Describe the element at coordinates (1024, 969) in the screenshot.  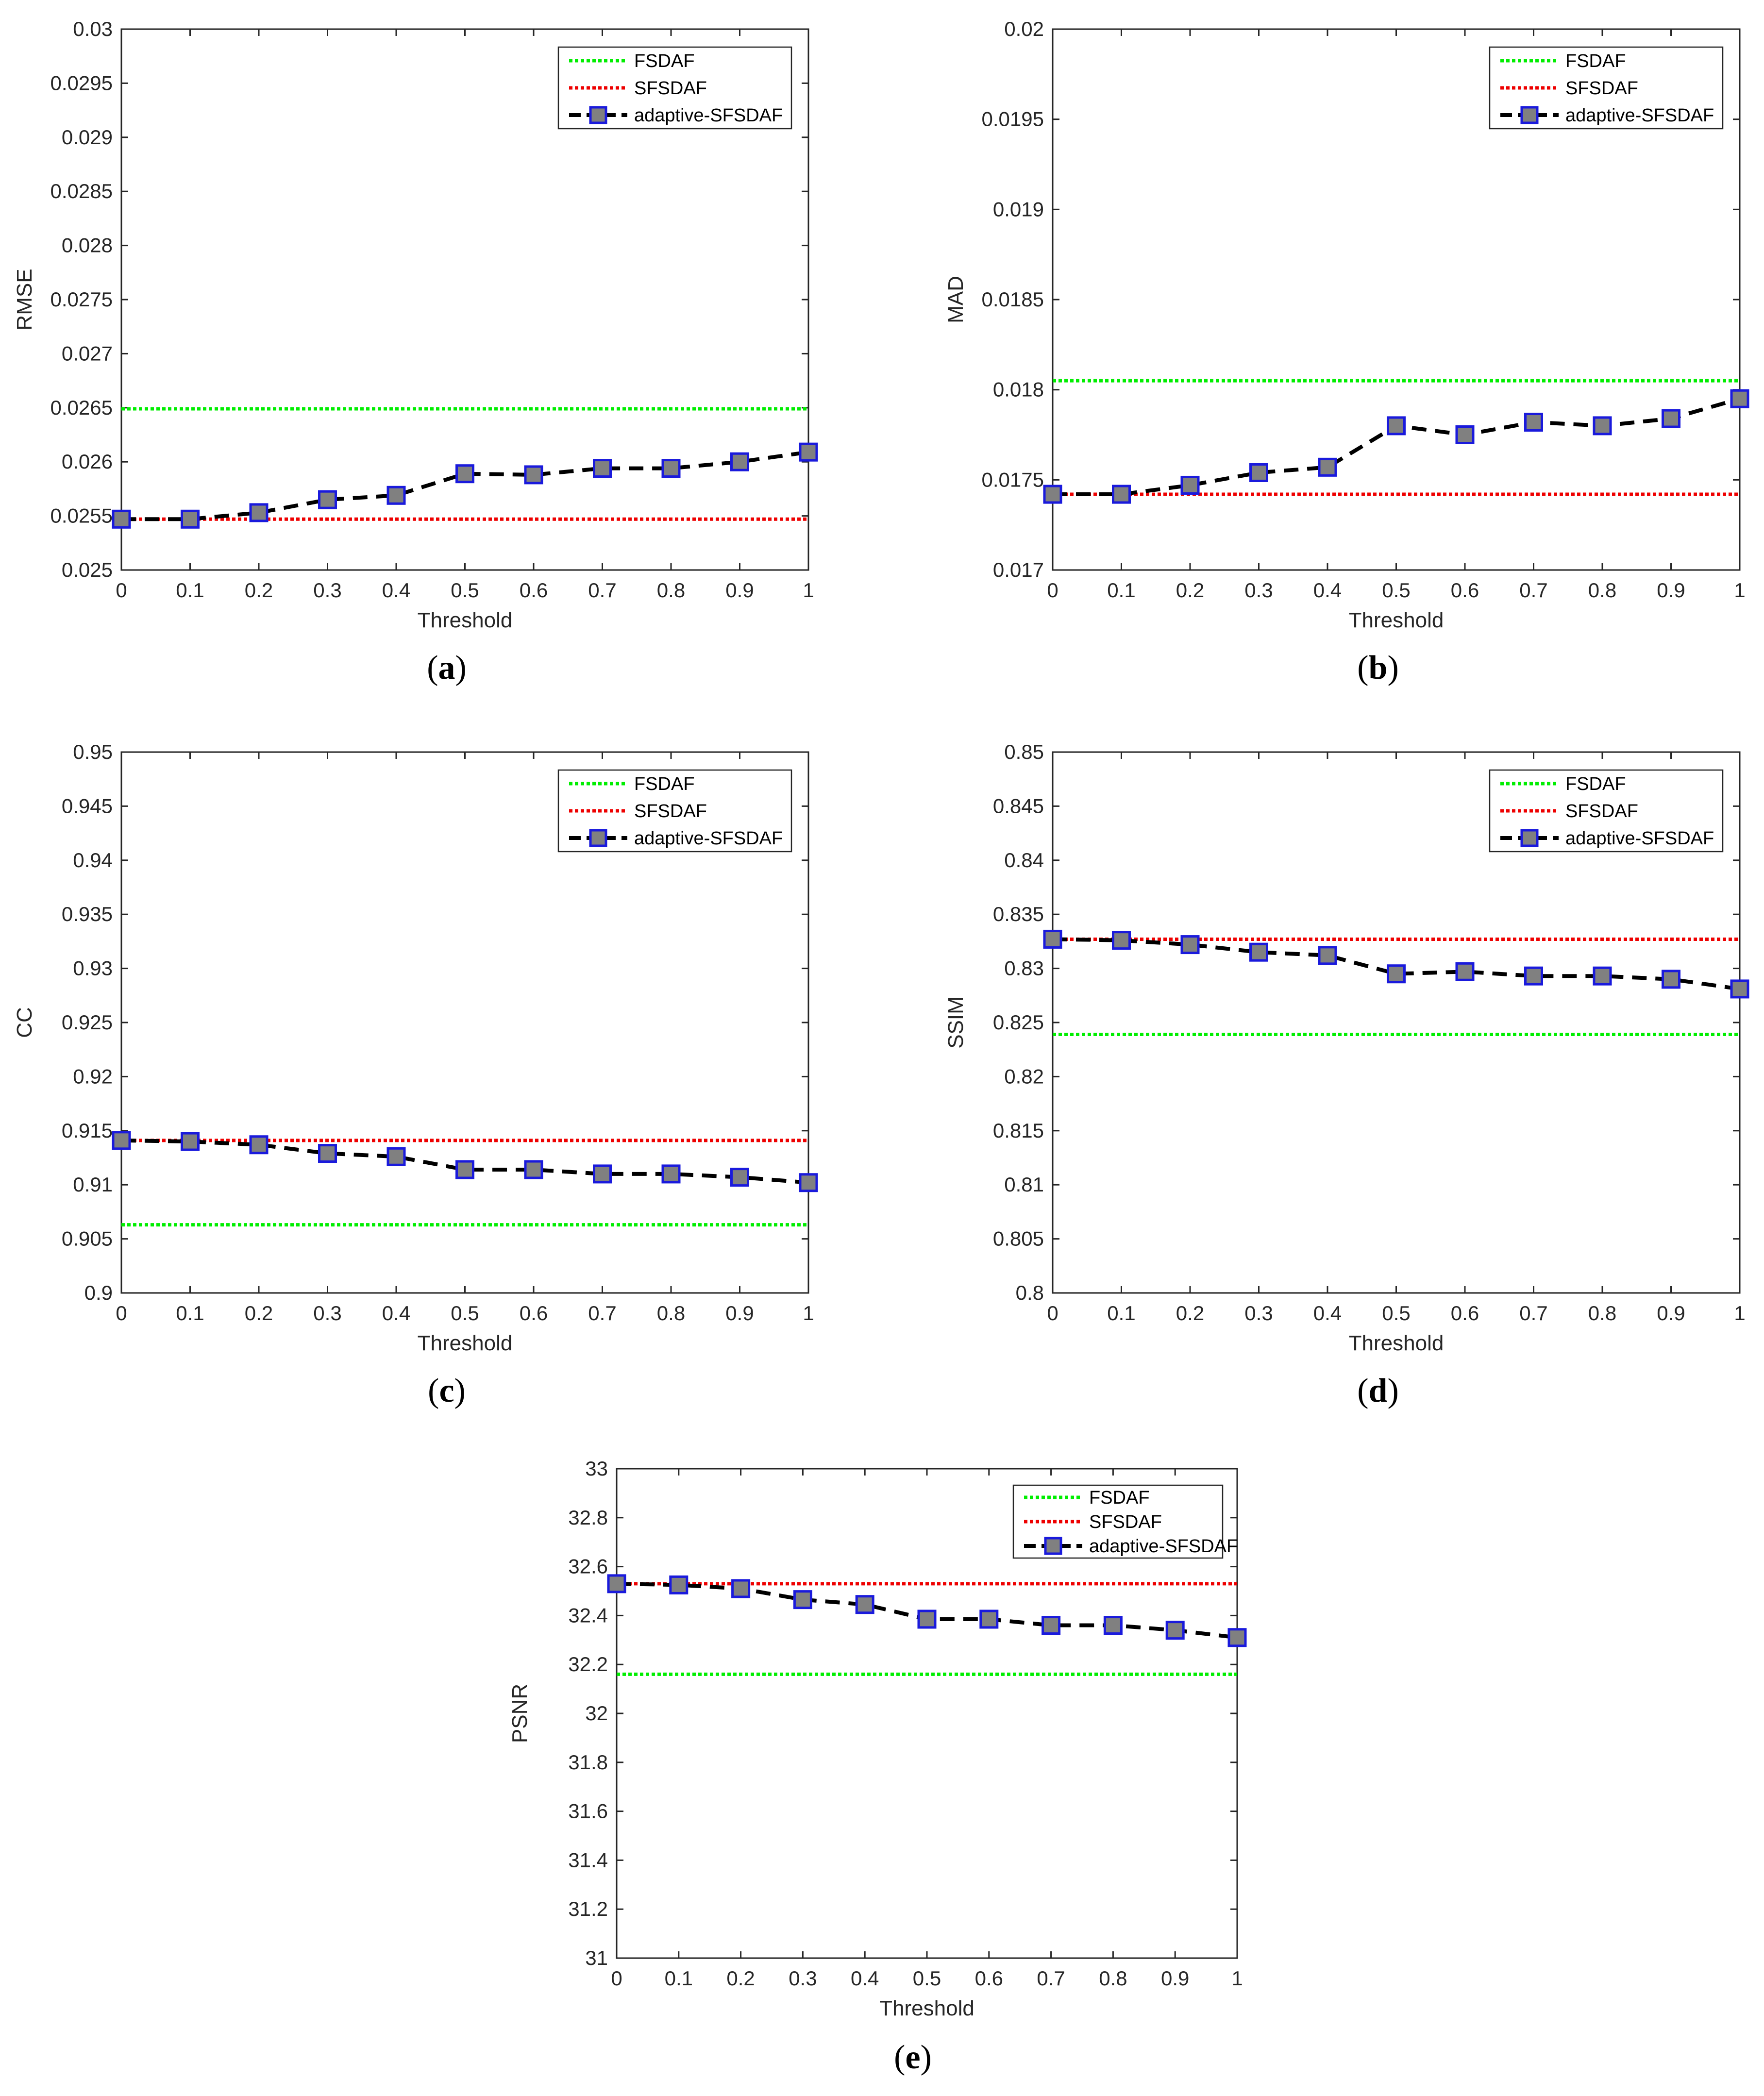
I see `y-tick-label: 0.83` at that location.